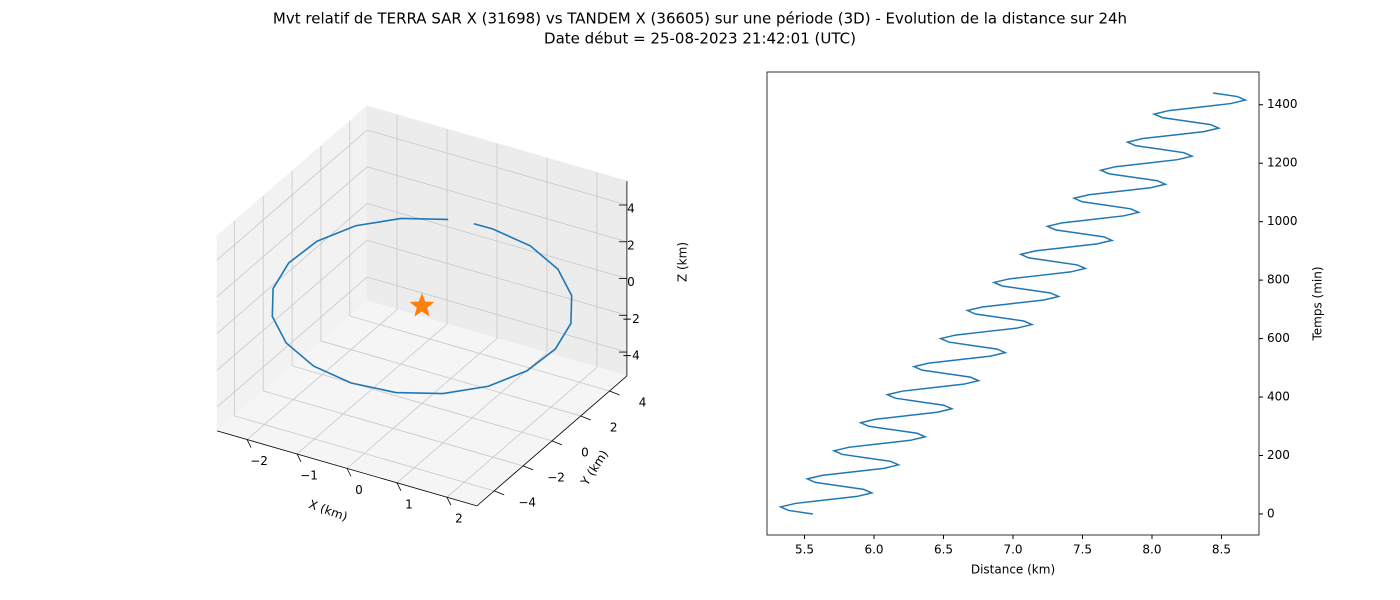 The width and height of the screenshot is (1400, 600). Describe the element at coordinates (631, 245) in the screenshot. I see `z-tick-label: 2` at that location.